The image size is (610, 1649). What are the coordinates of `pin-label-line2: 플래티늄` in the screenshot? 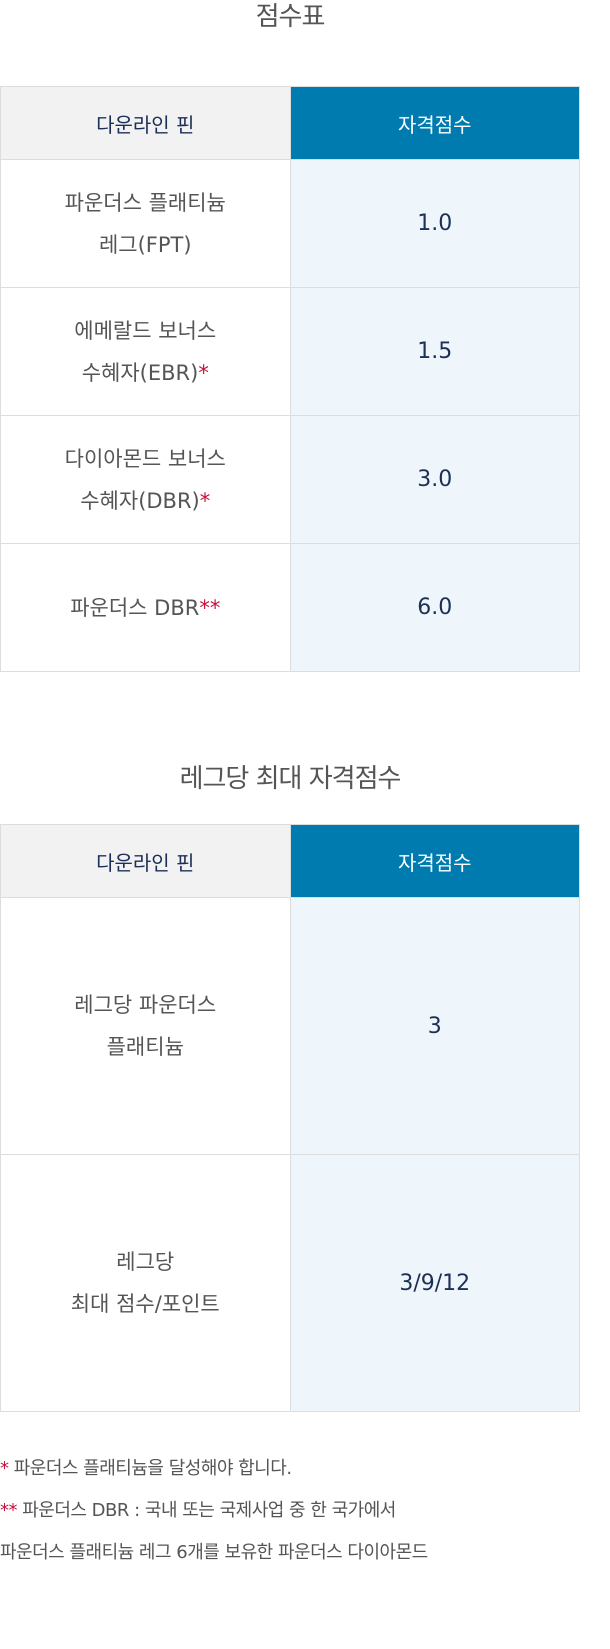 It's located at (145, 1047).